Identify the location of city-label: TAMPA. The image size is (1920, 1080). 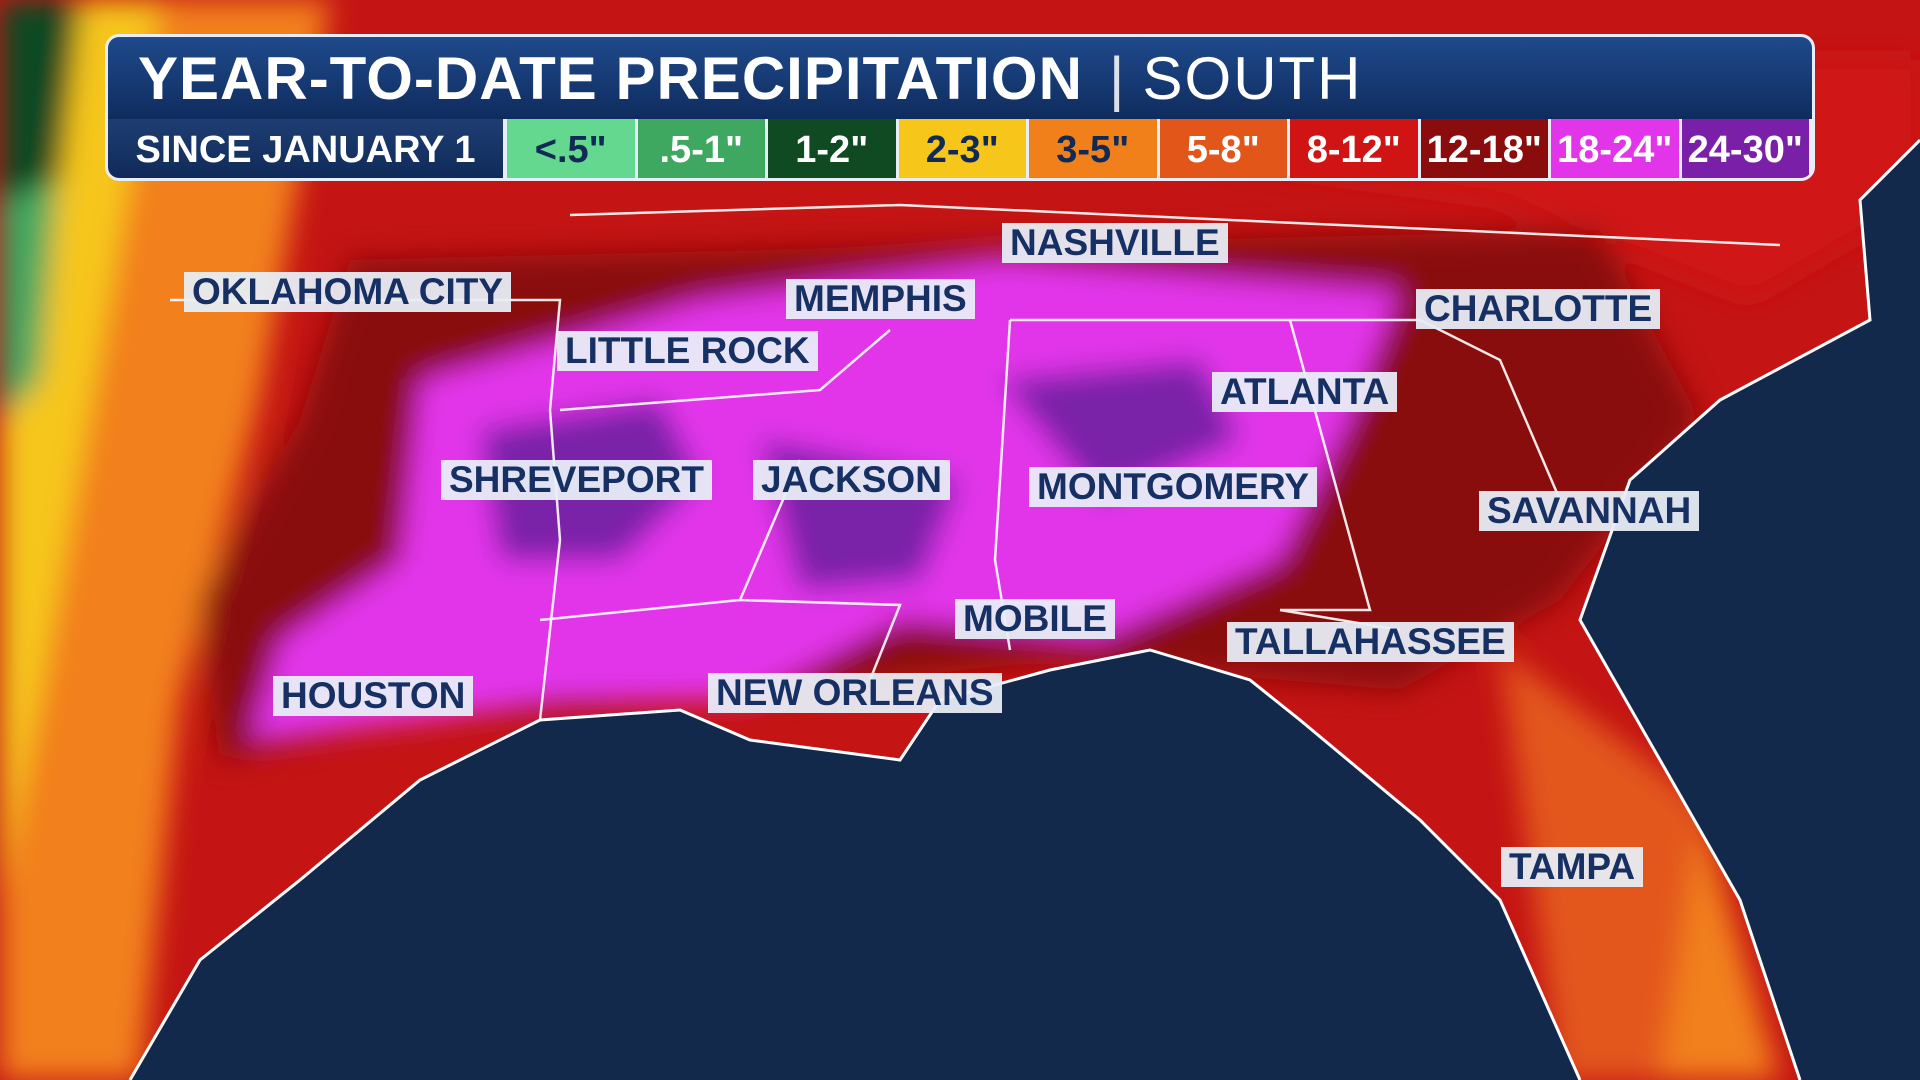
(1572, 867).